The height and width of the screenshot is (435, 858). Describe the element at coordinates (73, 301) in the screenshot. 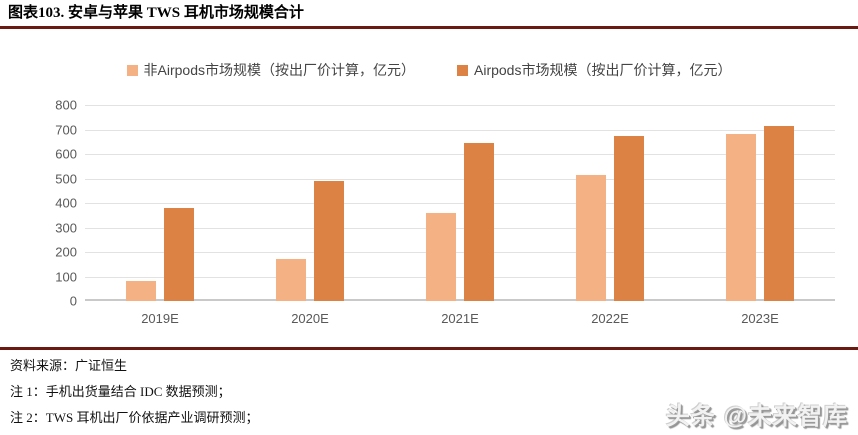

I see `y-tick-label: 0` at that location.